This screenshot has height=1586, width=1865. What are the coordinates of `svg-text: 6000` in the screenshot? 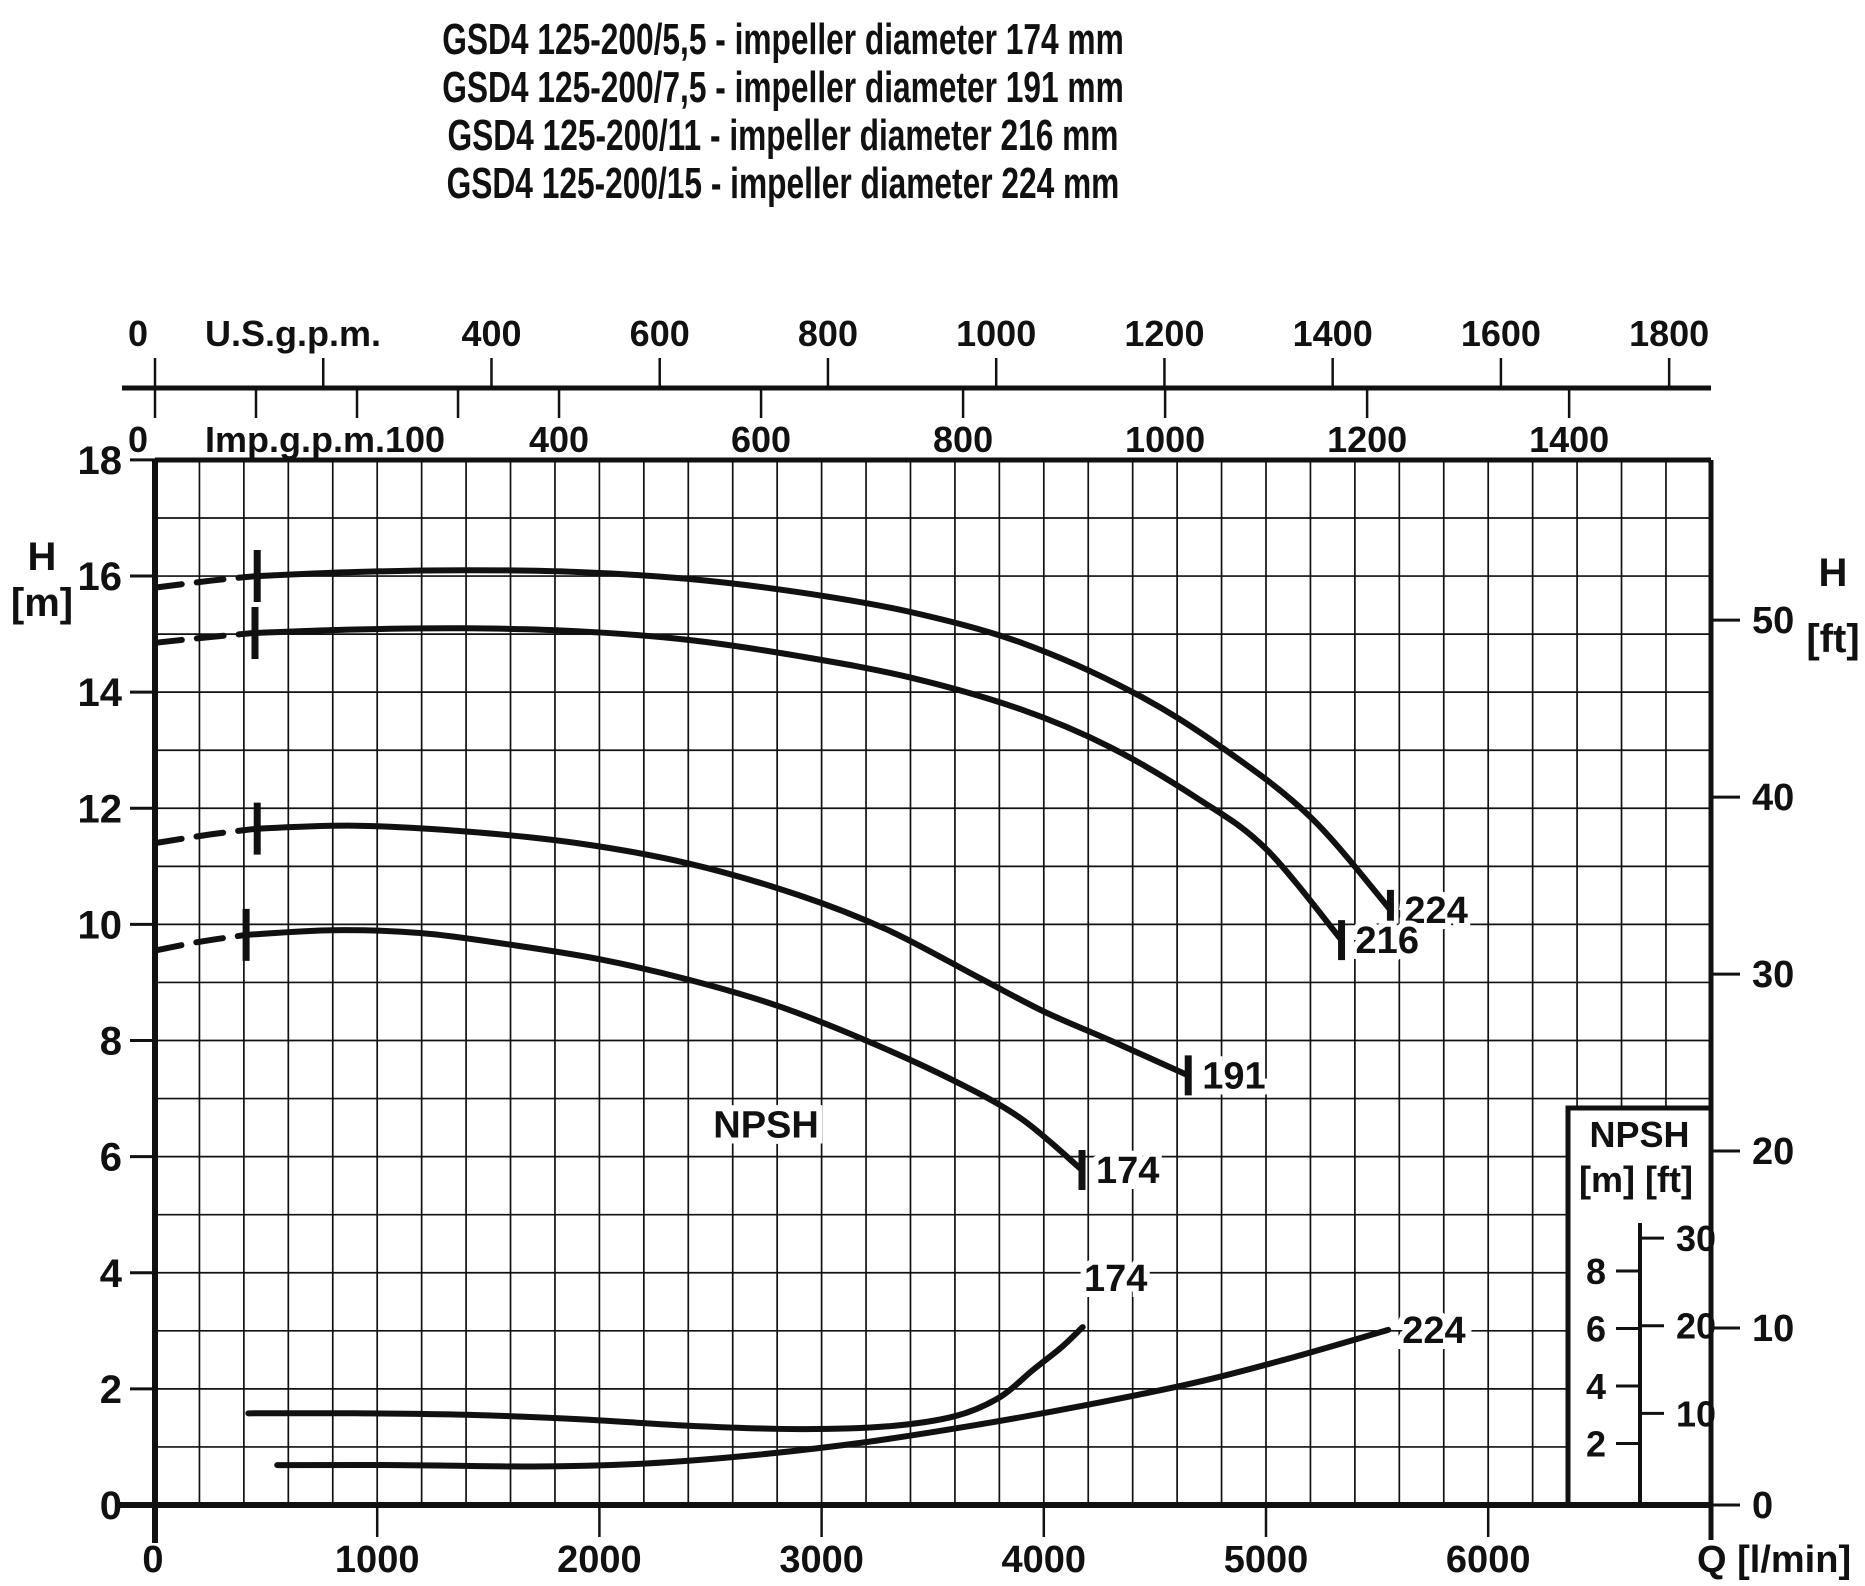 It's located at (1488, 1560).